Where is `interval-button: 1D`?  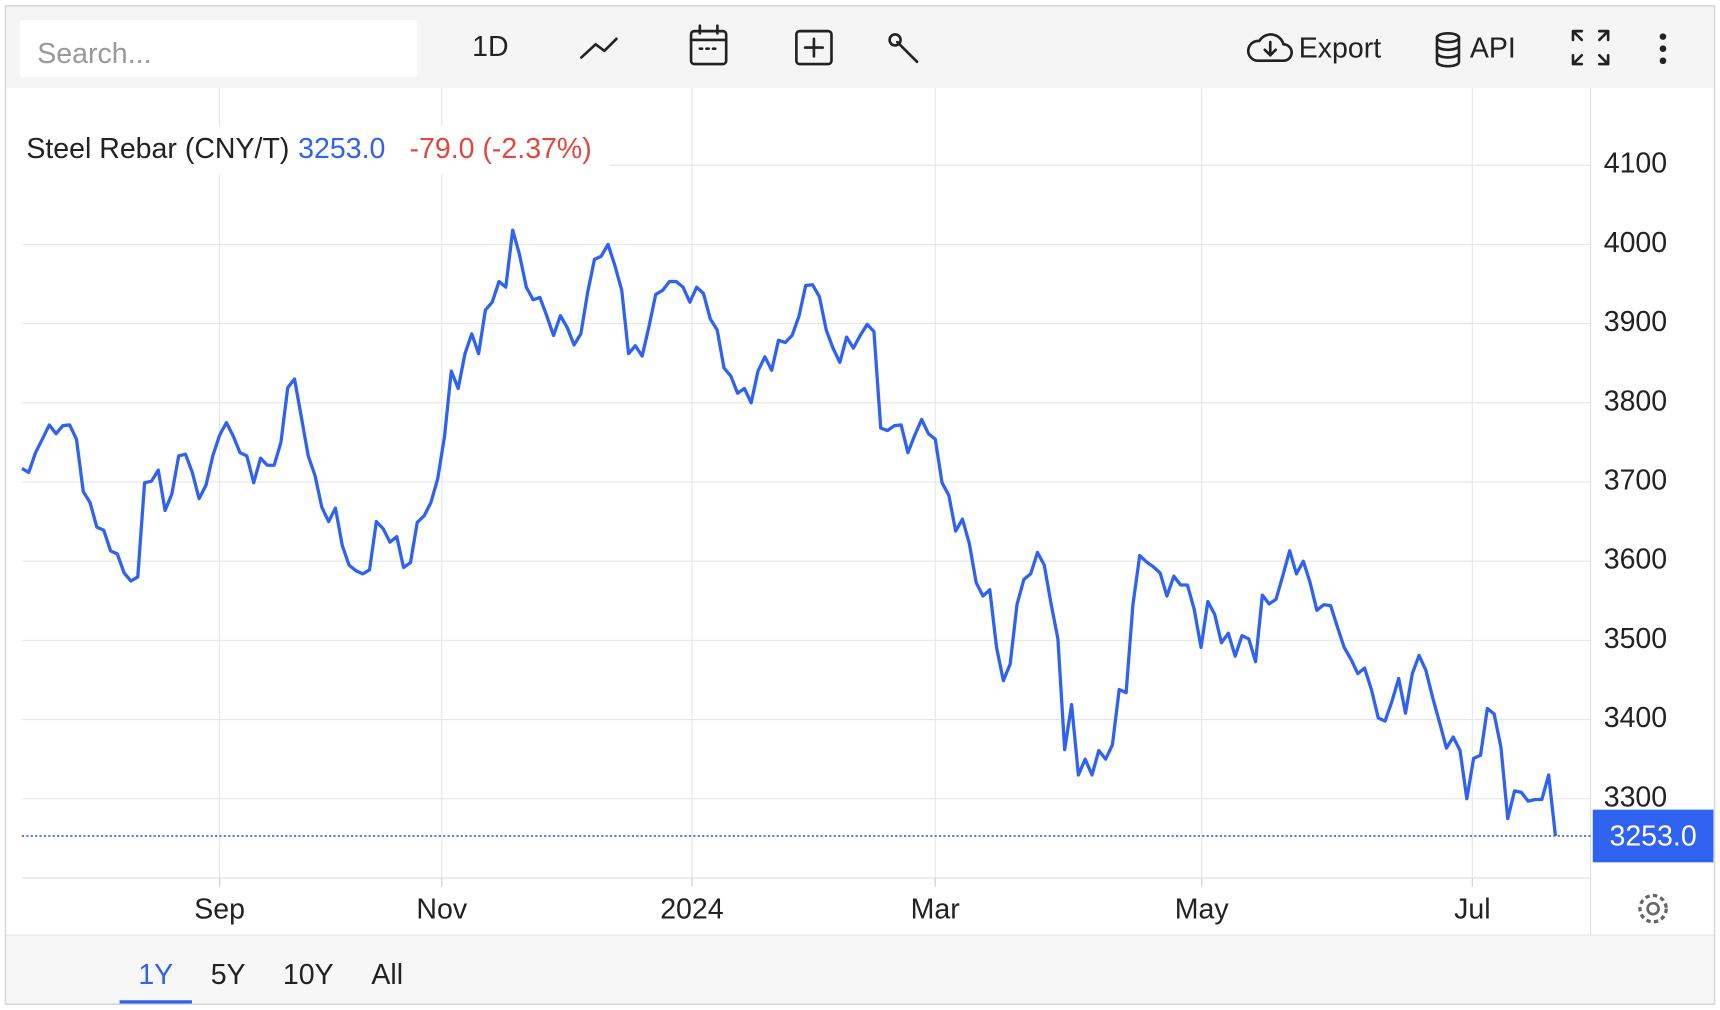
interval-button: 1D is located at coordinates (490, 47).